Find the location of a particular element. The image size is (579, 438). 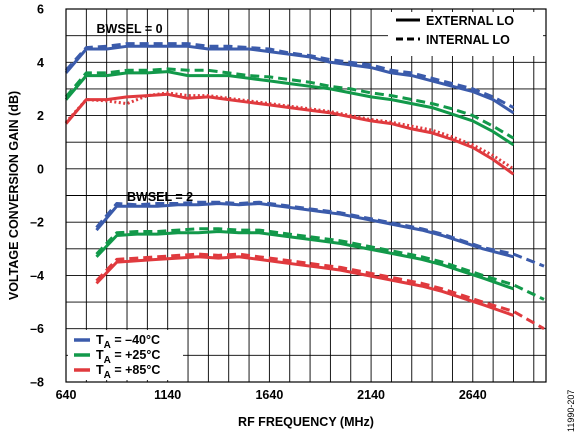

y-tick-label: –8 is located at coordinates (37, 383).